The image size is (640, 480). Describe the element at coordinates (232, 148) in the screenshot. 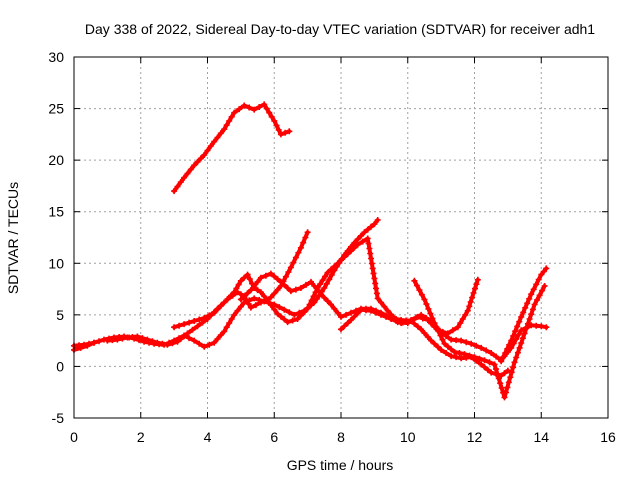

I see `series-track-a` at that location.